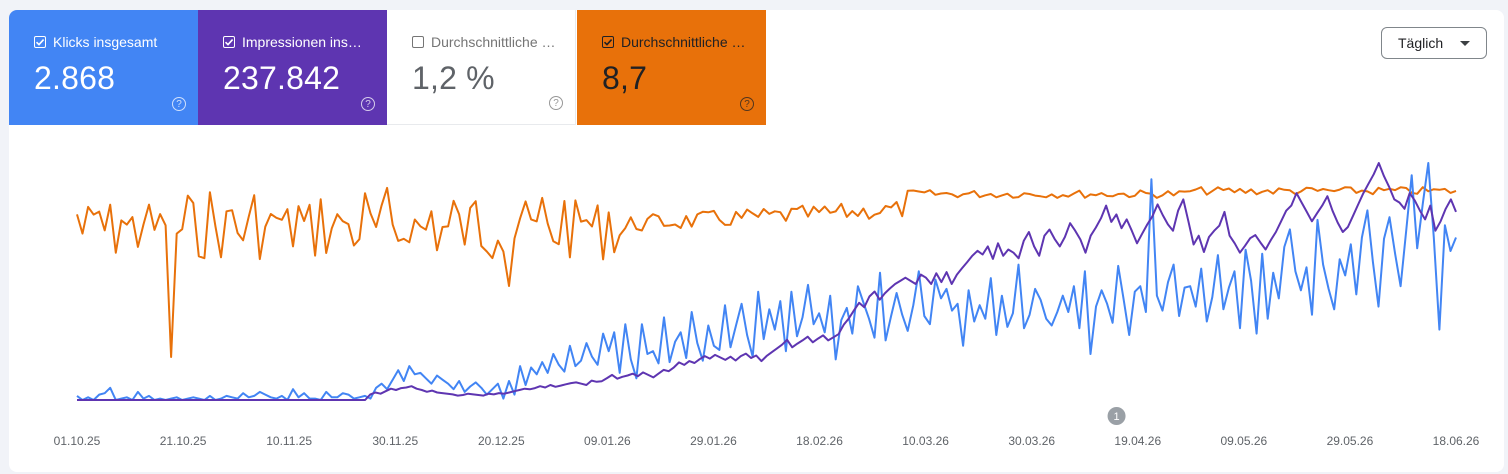 The height and width of the screenshot is (474, 1508). Describe the element at coordinates (625, 78) in the screenshot. I see `metric-value: 8,7` at that location.